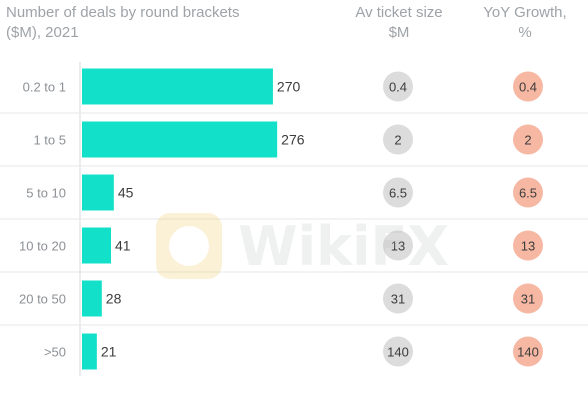  What do you see at coordinates (189, 246) in the screenshot?
I see `watermark-logo-icon` at bounding box center [189, 246].